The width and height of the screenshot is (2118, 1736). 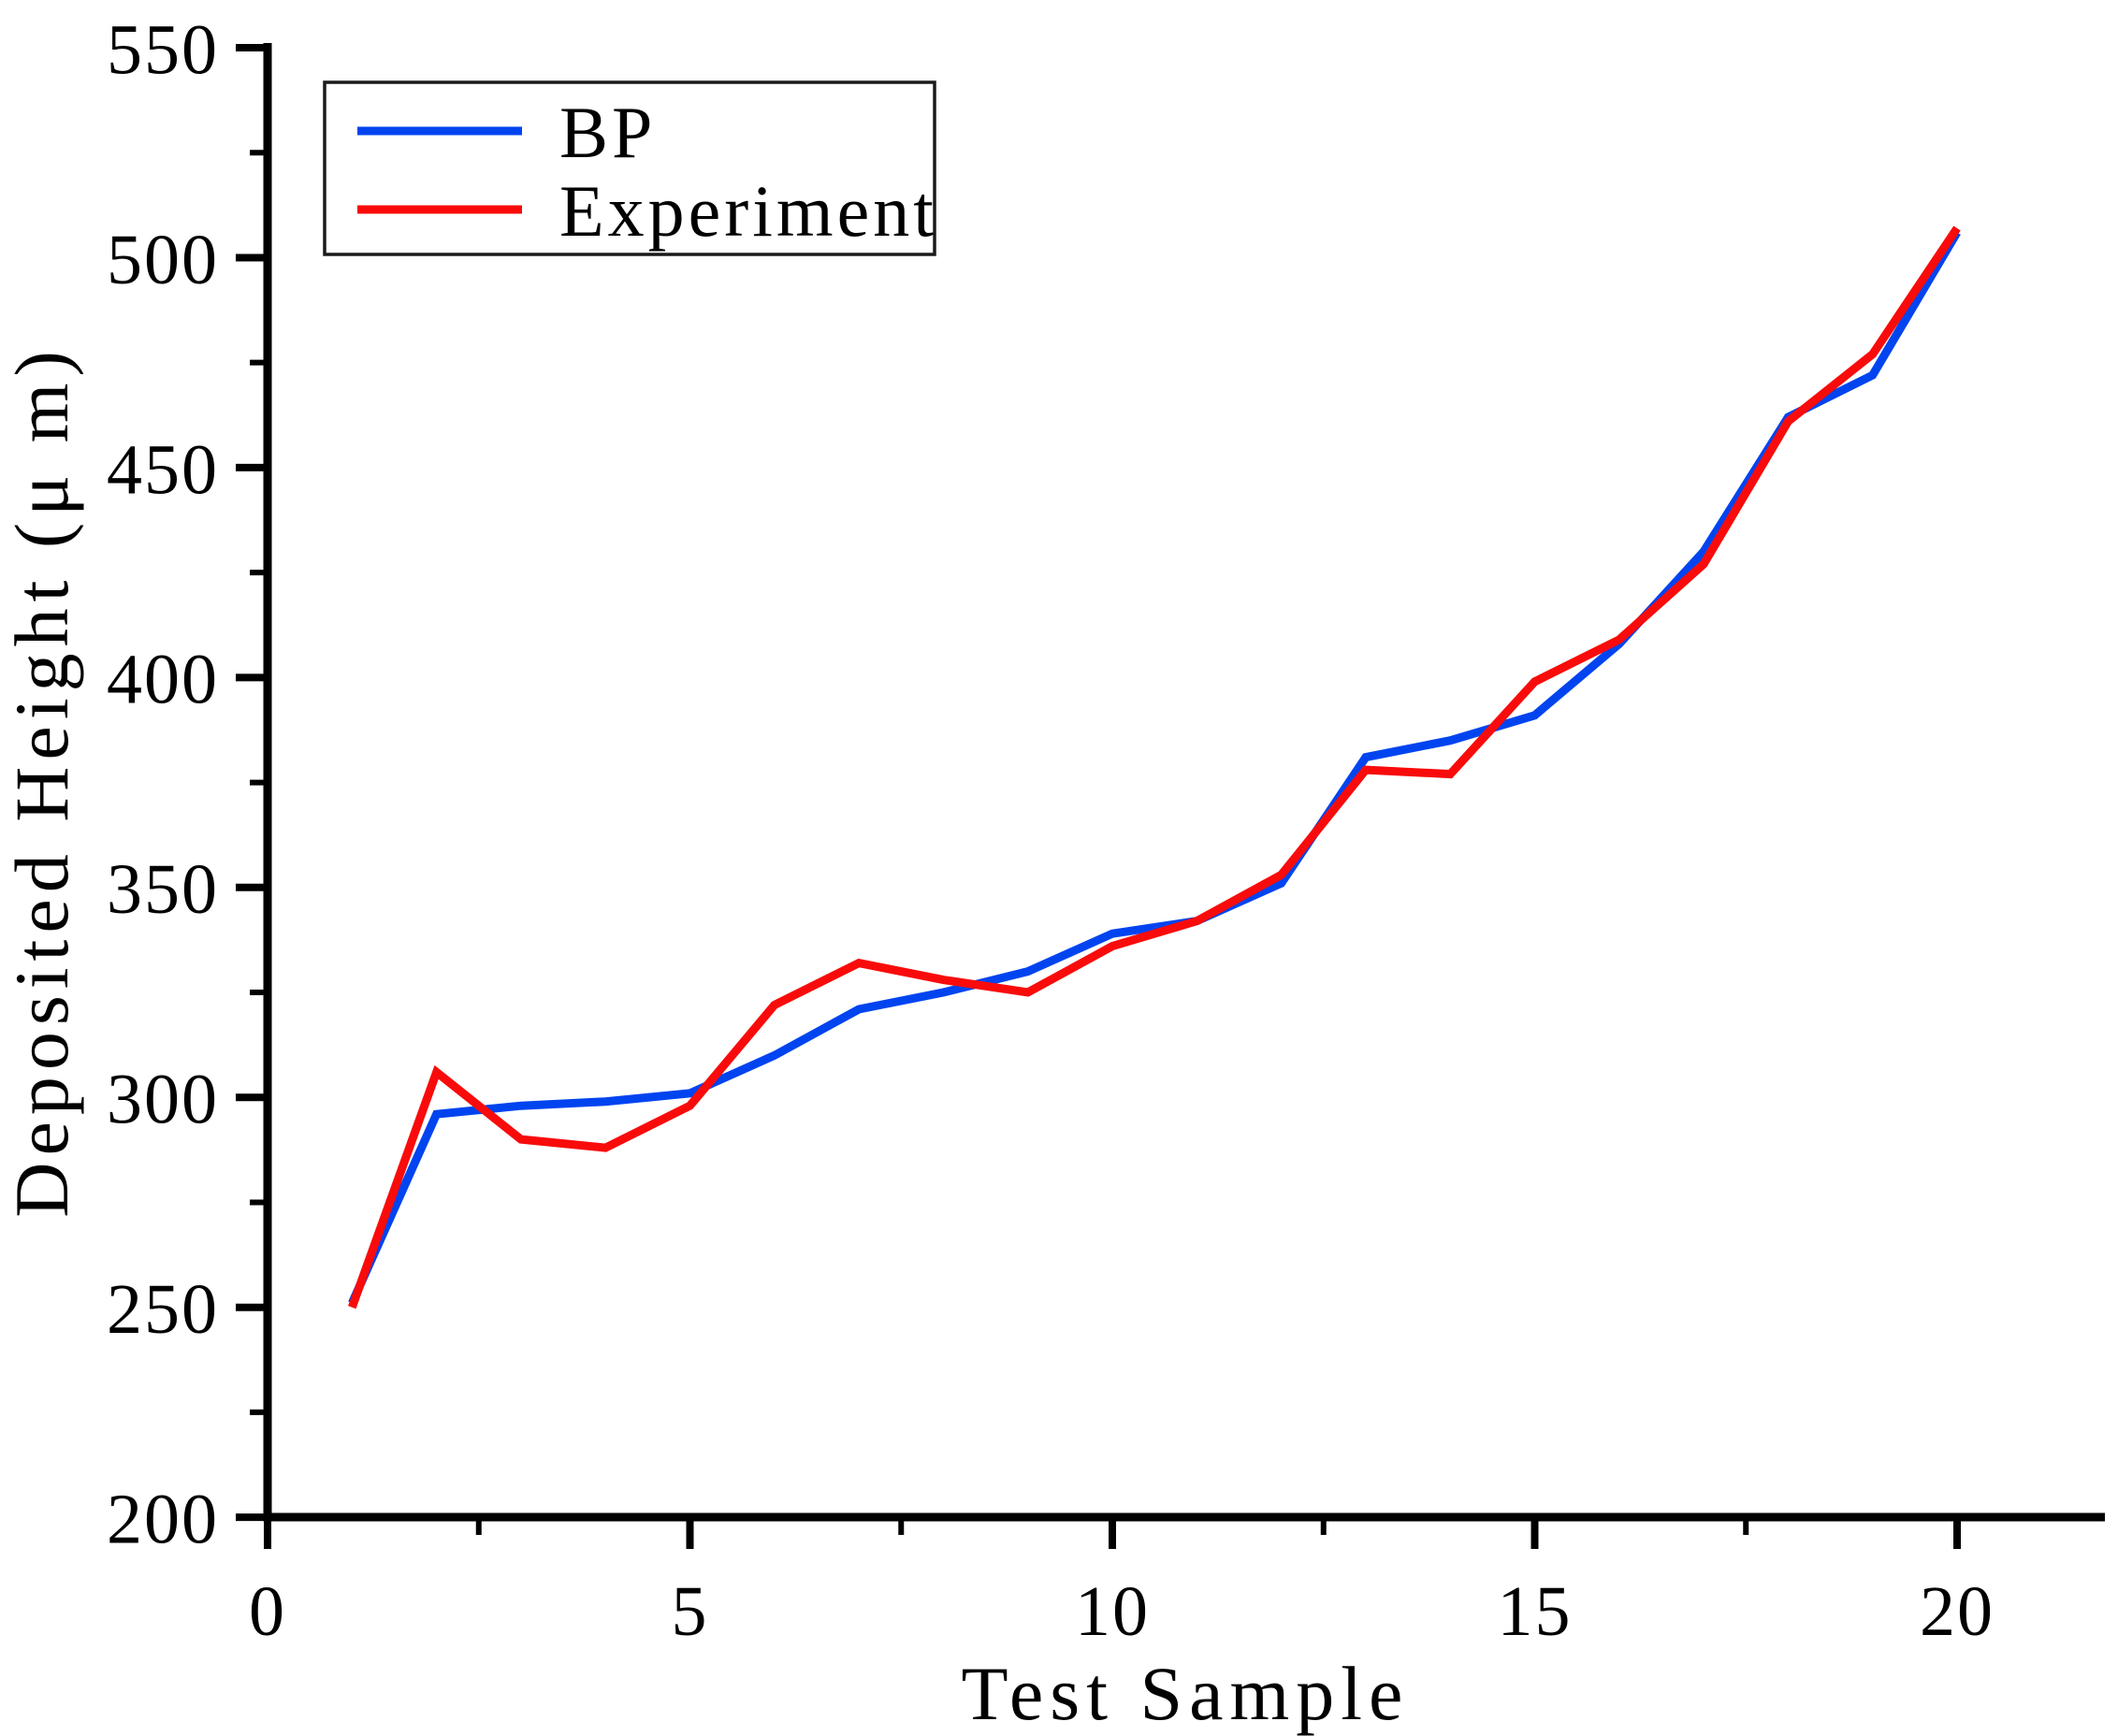 What do you see at coordinates (163, 889) in the screenshot?
I see `y-tick-label-350: 350` at bounding box center [163, 889].